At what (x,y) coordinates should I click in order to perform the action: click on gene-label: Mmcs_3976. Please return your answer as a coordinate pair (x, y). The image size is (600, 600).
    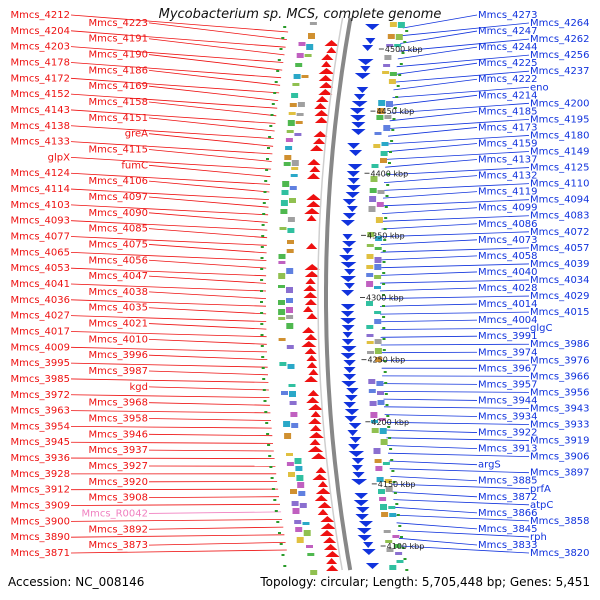
    Looking at the image, I should click on (560, 360).